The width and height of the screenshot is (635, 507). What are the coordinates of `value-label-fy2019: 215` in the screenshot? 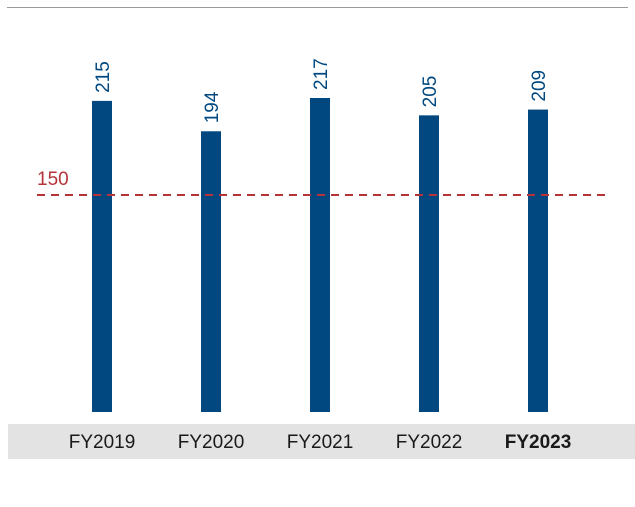 It's located at (103, 77).